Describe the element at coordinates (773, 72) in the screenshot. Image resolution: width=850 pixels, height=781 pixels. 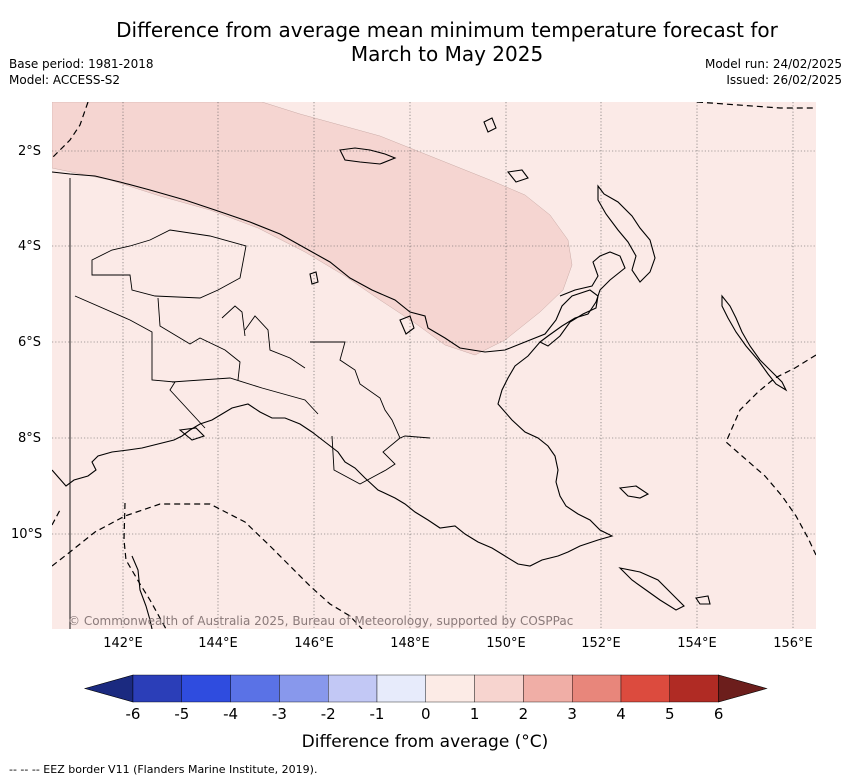
I see `meta-right: Model run: 24/02/2025 Issued: 26/02/2025` at that location.